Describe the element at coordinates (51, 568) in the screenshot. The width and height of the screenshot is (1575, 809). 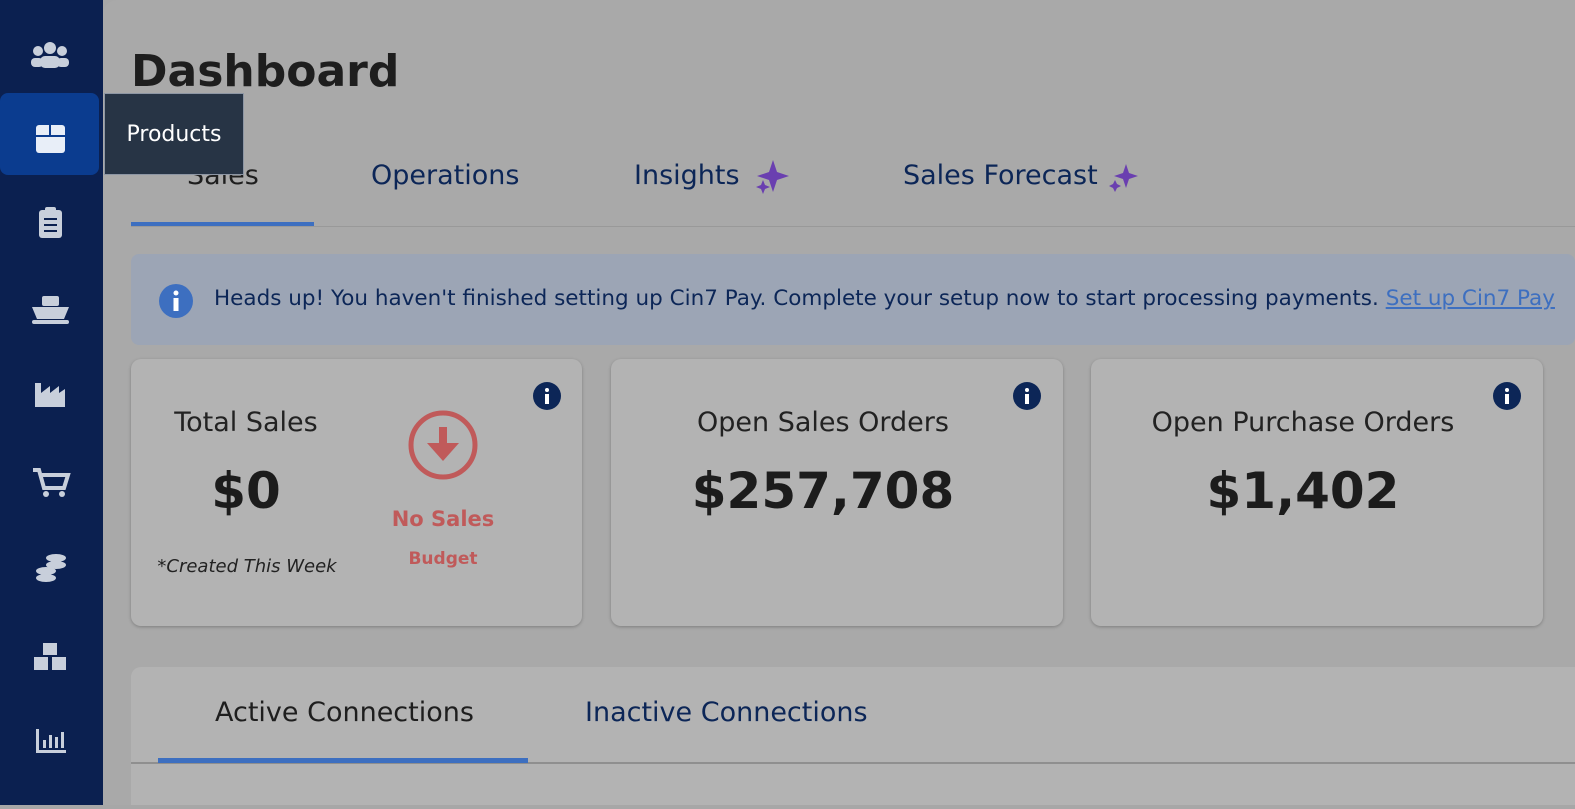
I see `finance-icon` at that location.